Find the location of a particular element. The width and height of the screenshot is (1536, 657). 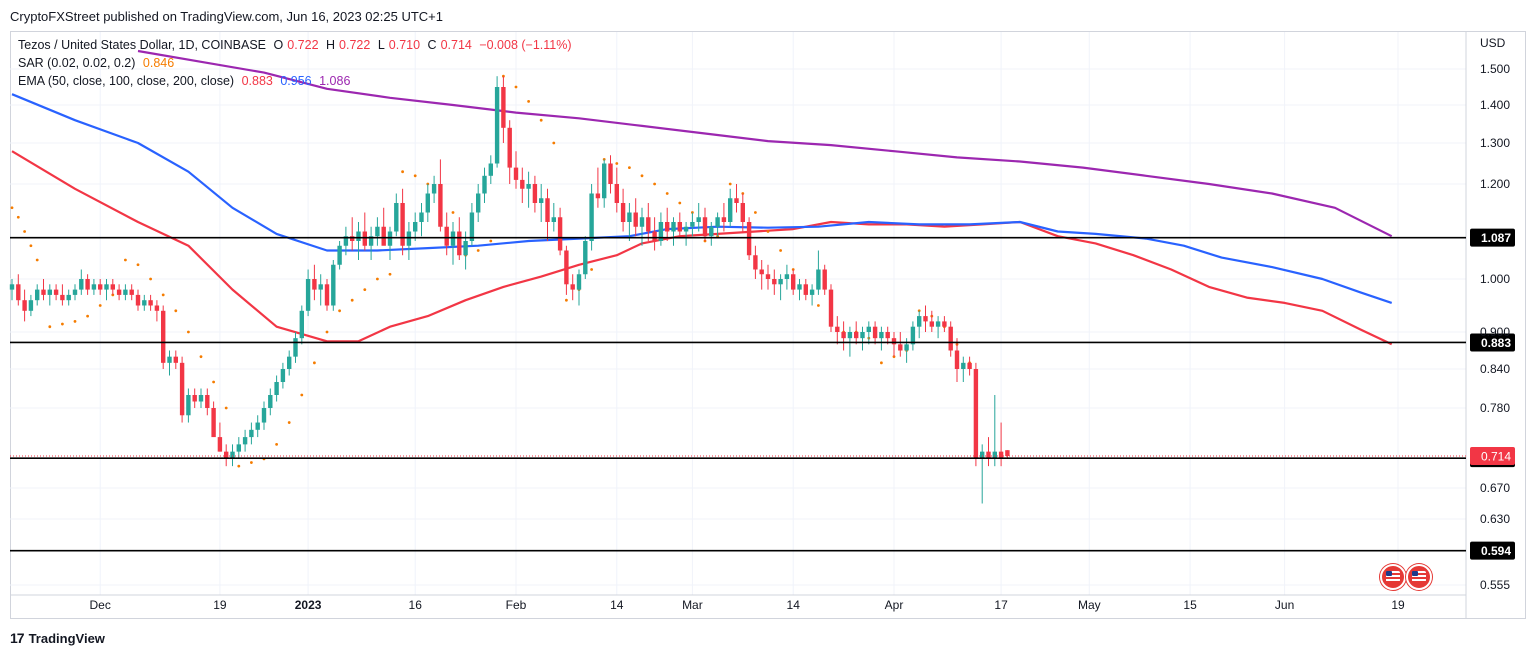

x-tick-label: 15 is located at coordinates (1190, 605).